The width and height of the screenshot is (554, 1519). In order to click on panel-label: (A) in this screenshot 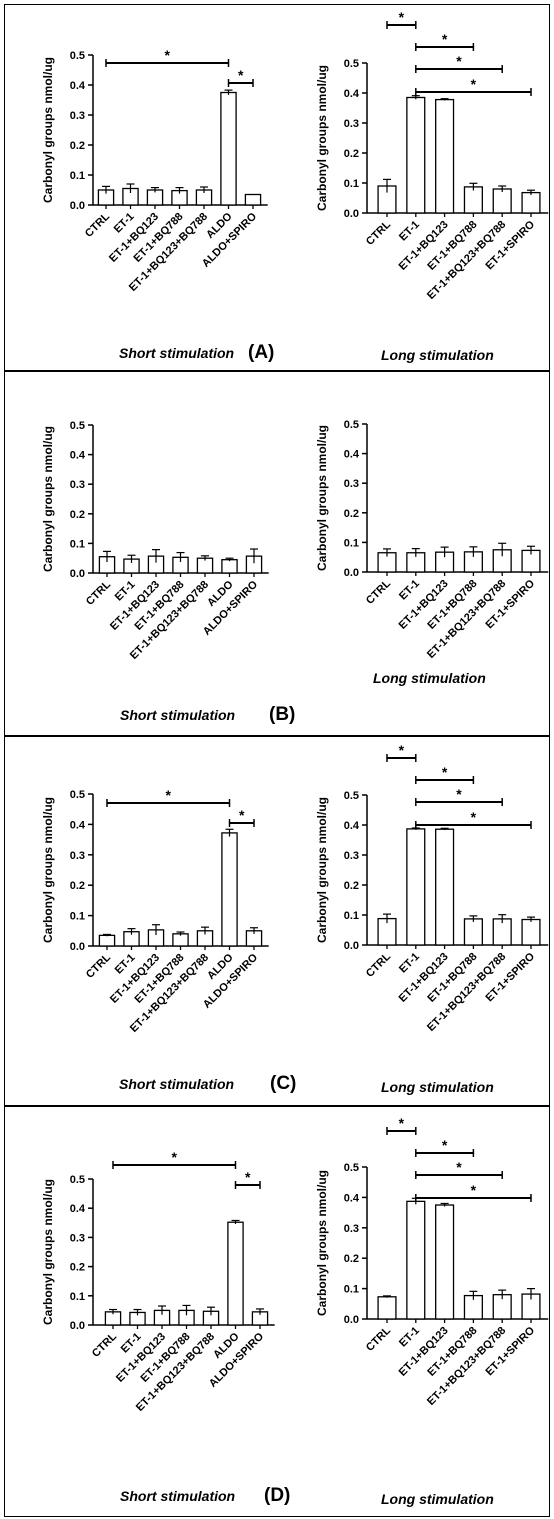, I will do `click(261, 352)`.